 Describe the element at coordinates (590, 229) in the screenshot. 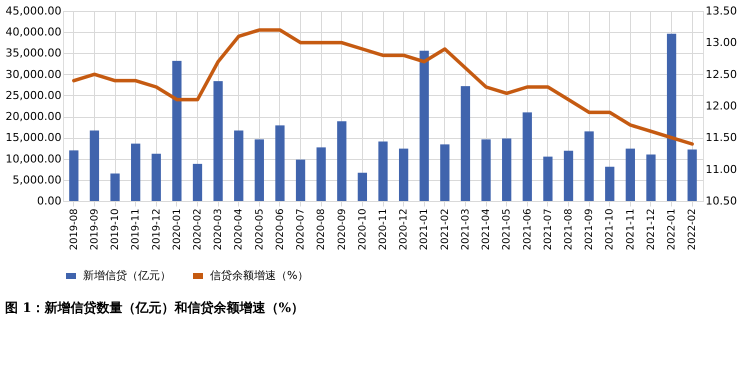

I see `x-tick-label: 2021-09` at that location.